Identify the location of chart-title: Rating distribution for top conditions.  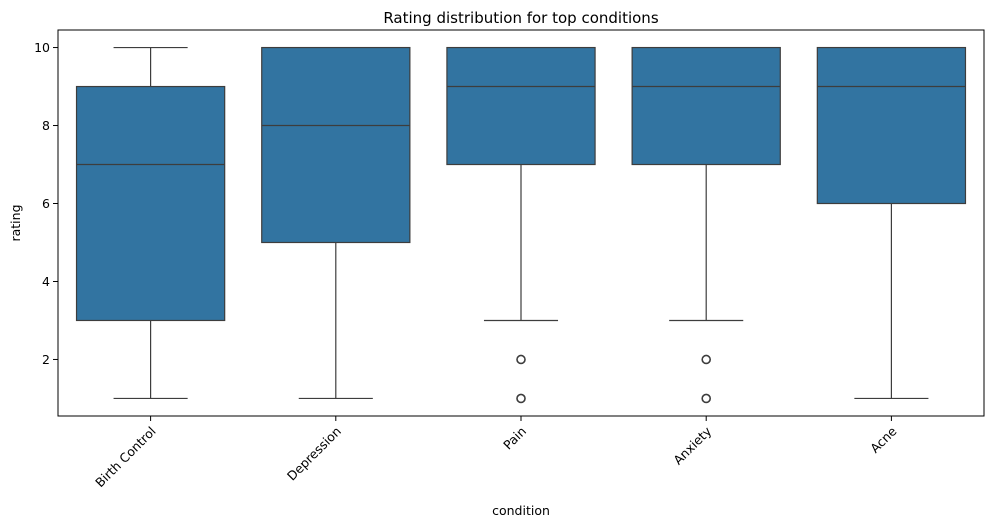
(520, 18).